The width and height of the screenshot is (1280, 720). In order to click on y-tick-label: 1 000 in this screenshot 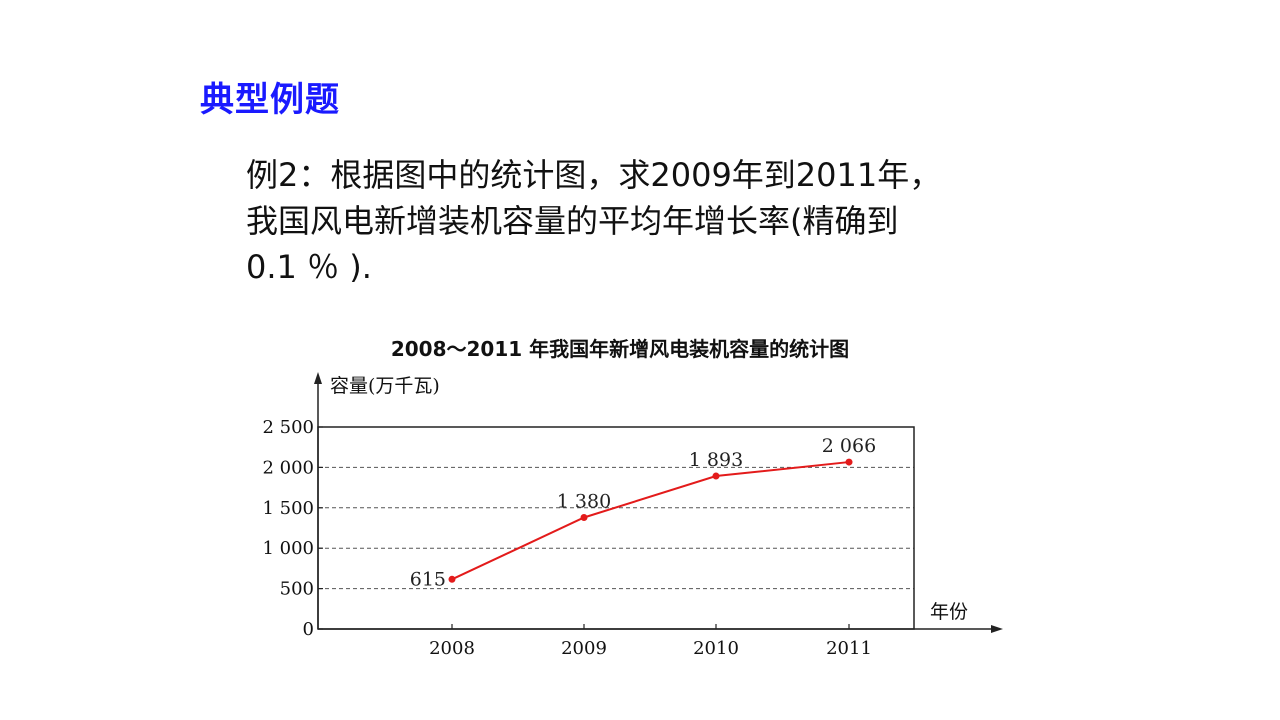, I will do `click(288, 548)`.